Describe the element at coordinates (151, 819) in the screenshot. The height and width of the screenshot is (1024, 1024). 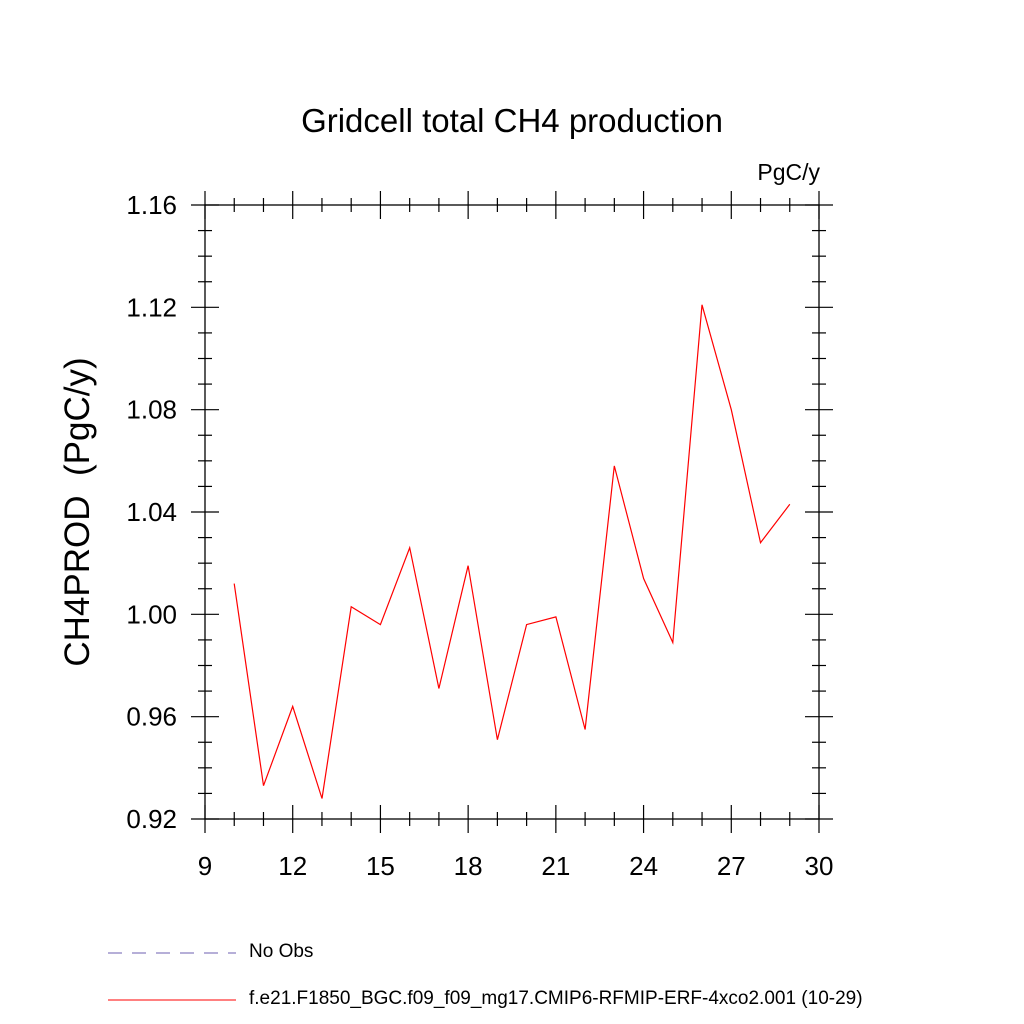
I see `y-tick-label: 0.92` at that location.